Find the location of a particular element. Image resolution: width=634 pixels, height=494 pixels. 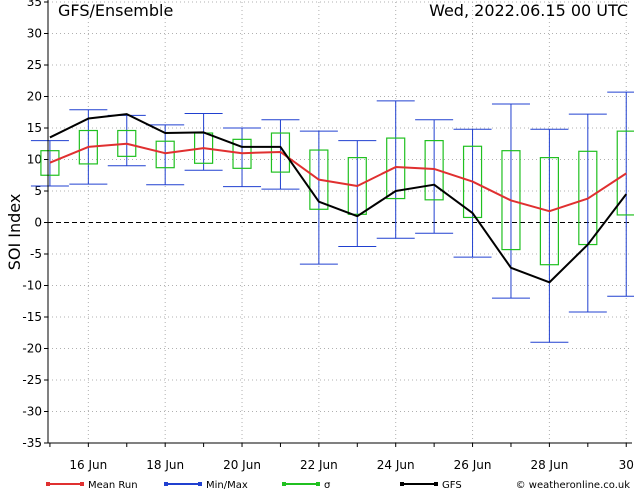

x-tick-label: 16 Jun is located at coordinates (88, 465).